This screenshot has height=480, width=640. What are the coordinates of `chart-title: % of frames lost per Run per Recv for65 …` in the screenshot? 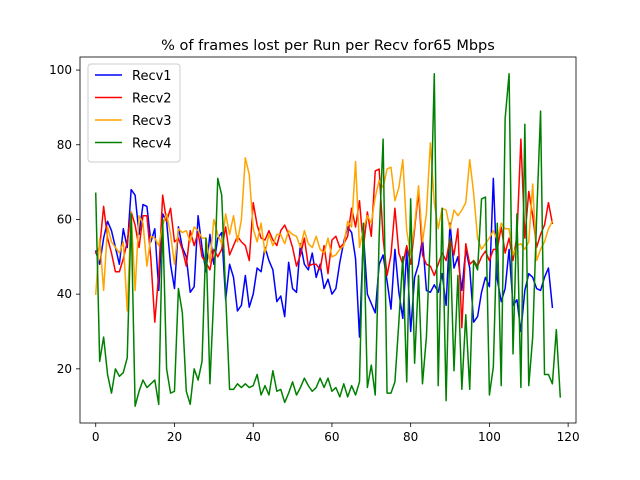 It's located at (328, 46).